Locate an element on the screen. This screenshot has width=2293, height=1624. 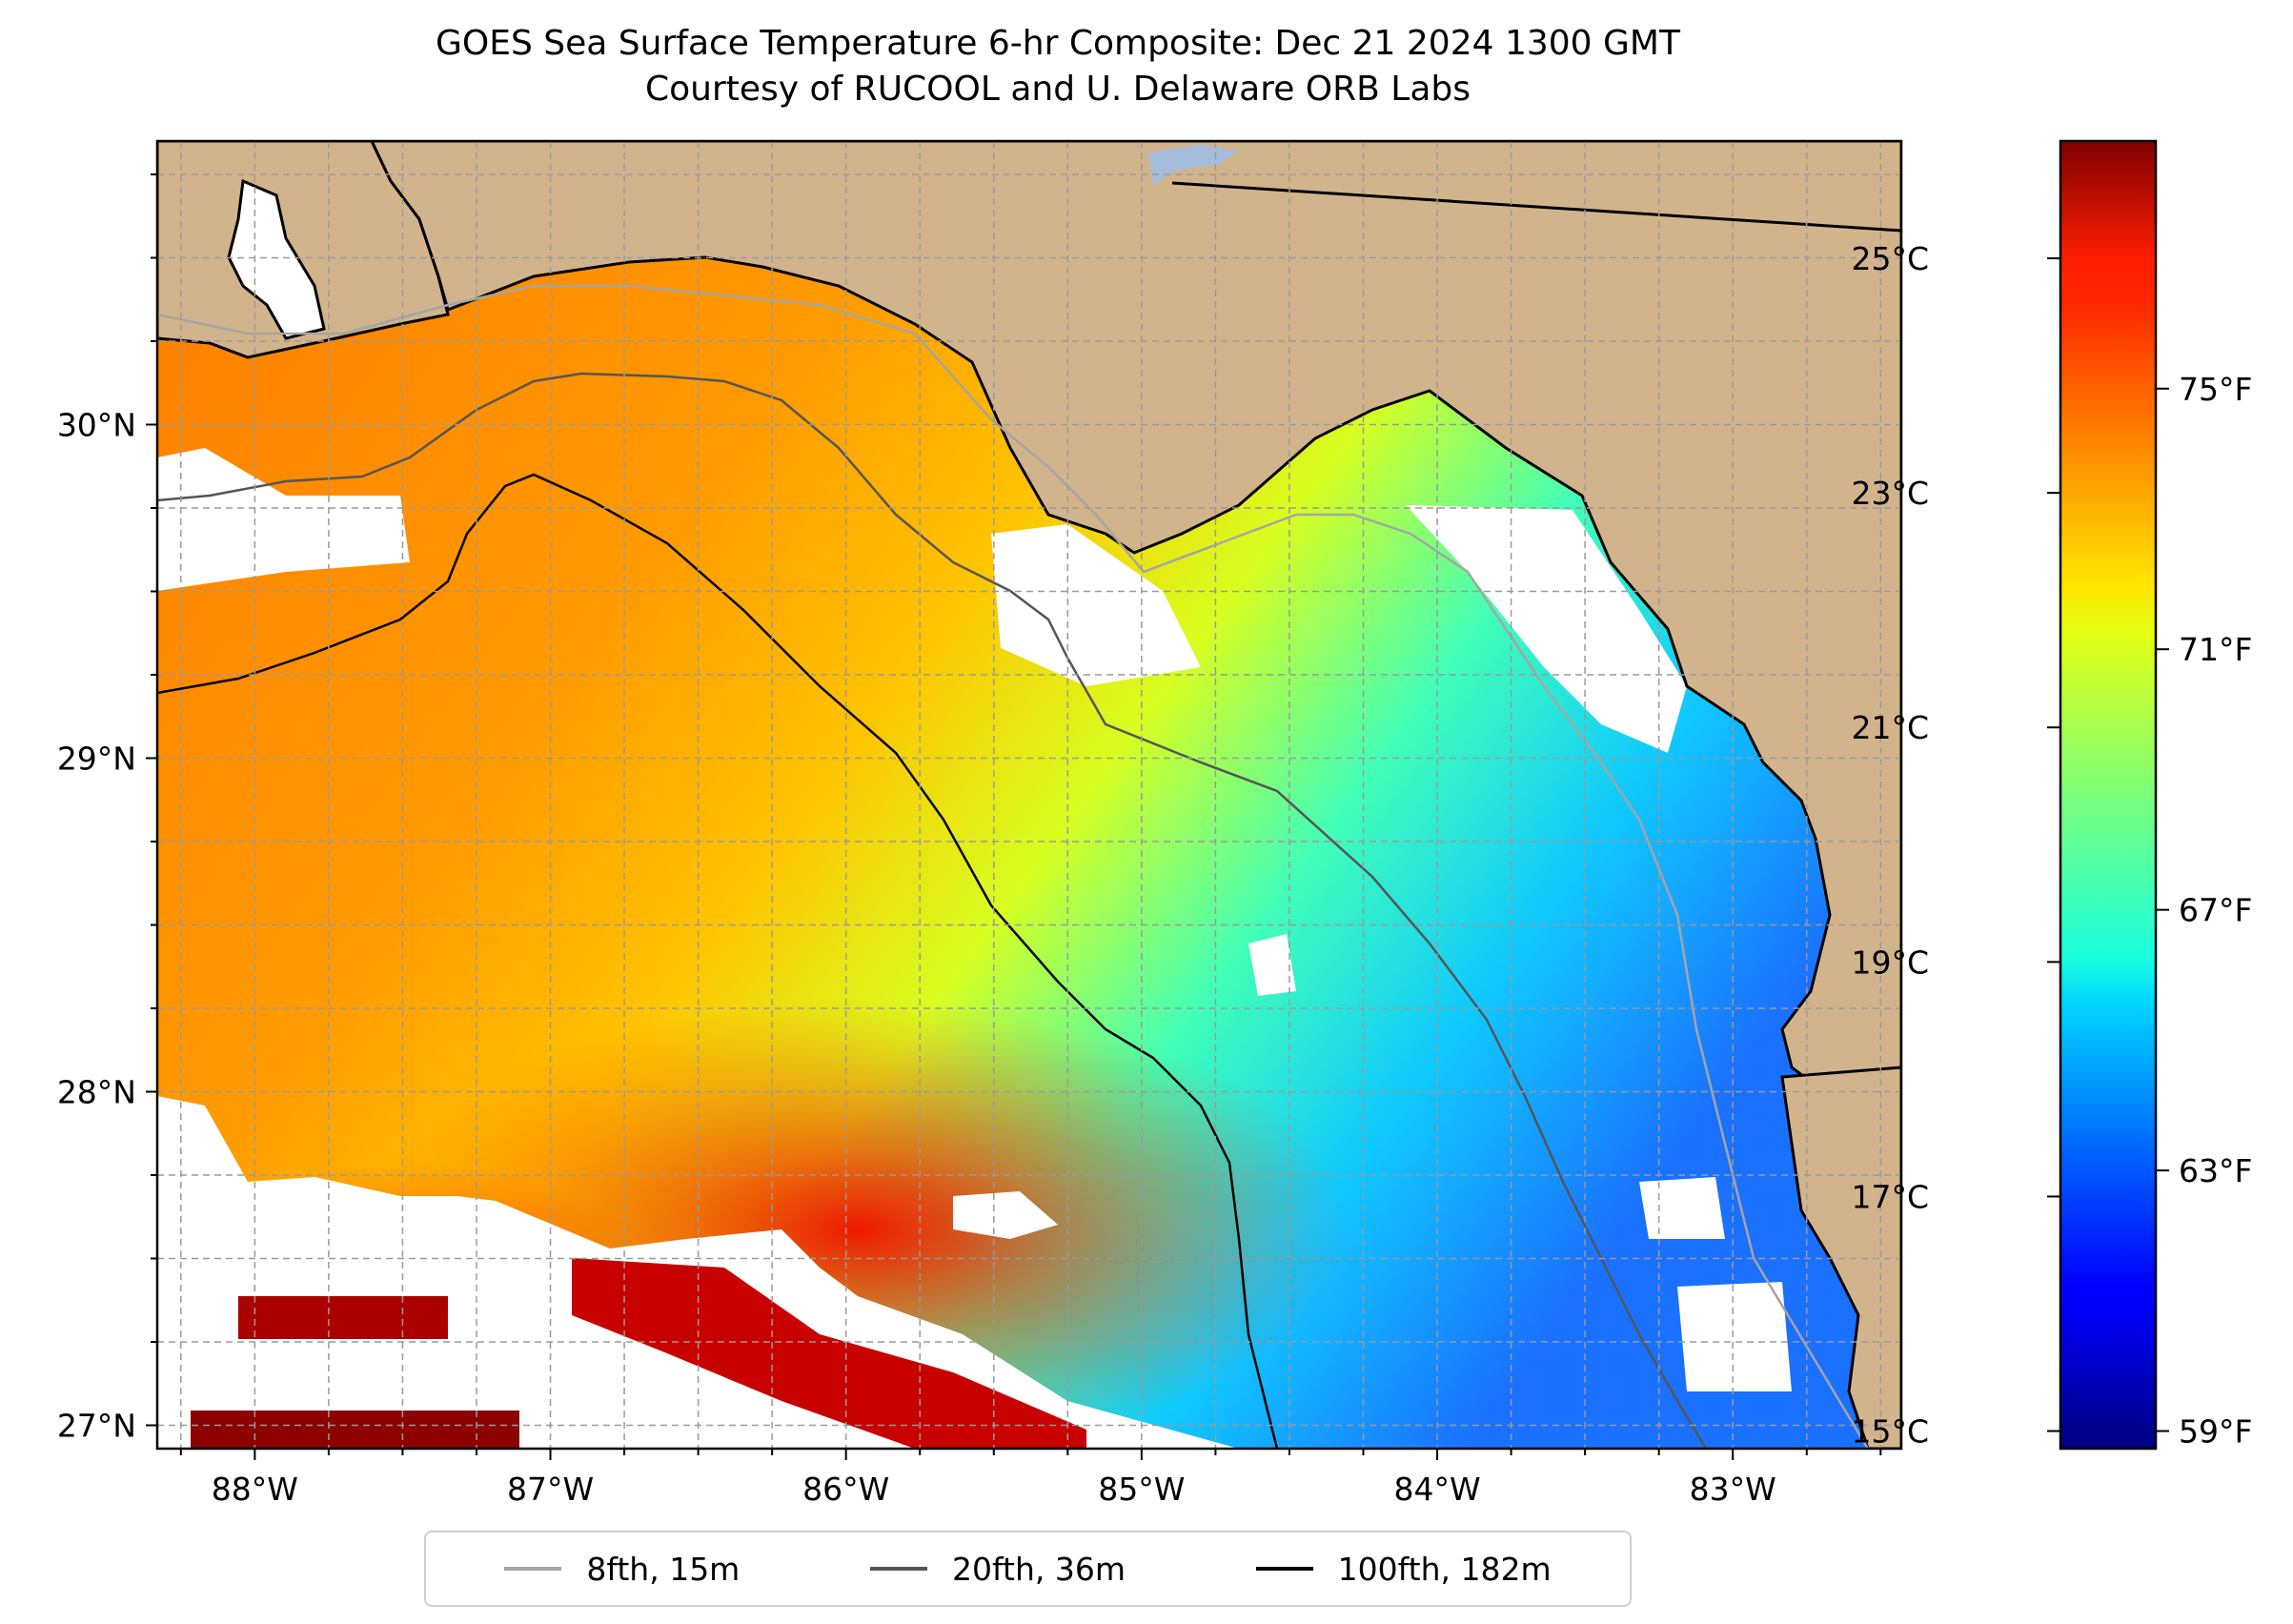
lat-tick-label: 28°N is located at coordinates (97, 1092).